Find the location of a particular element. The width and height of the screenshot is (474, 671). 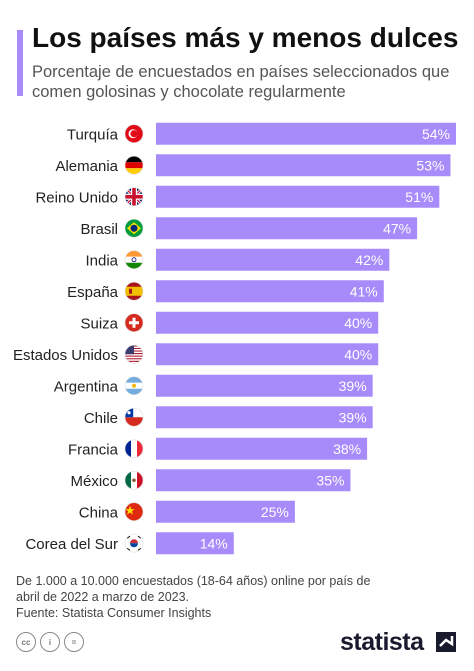

category-label: Estados Unidos is located at coordinates (65, 355).